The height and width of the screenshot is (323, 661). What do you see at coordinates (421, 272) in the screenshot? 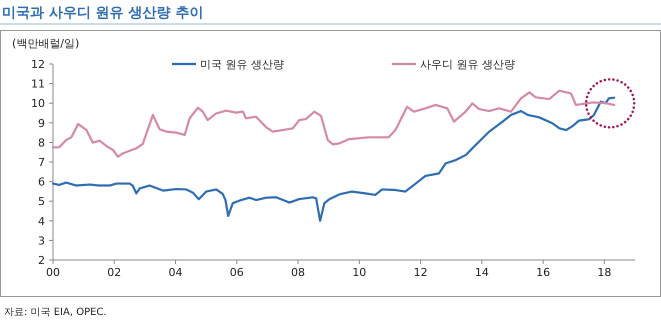
I see `x-tick-label: 12` at bounding box center [421, 272].